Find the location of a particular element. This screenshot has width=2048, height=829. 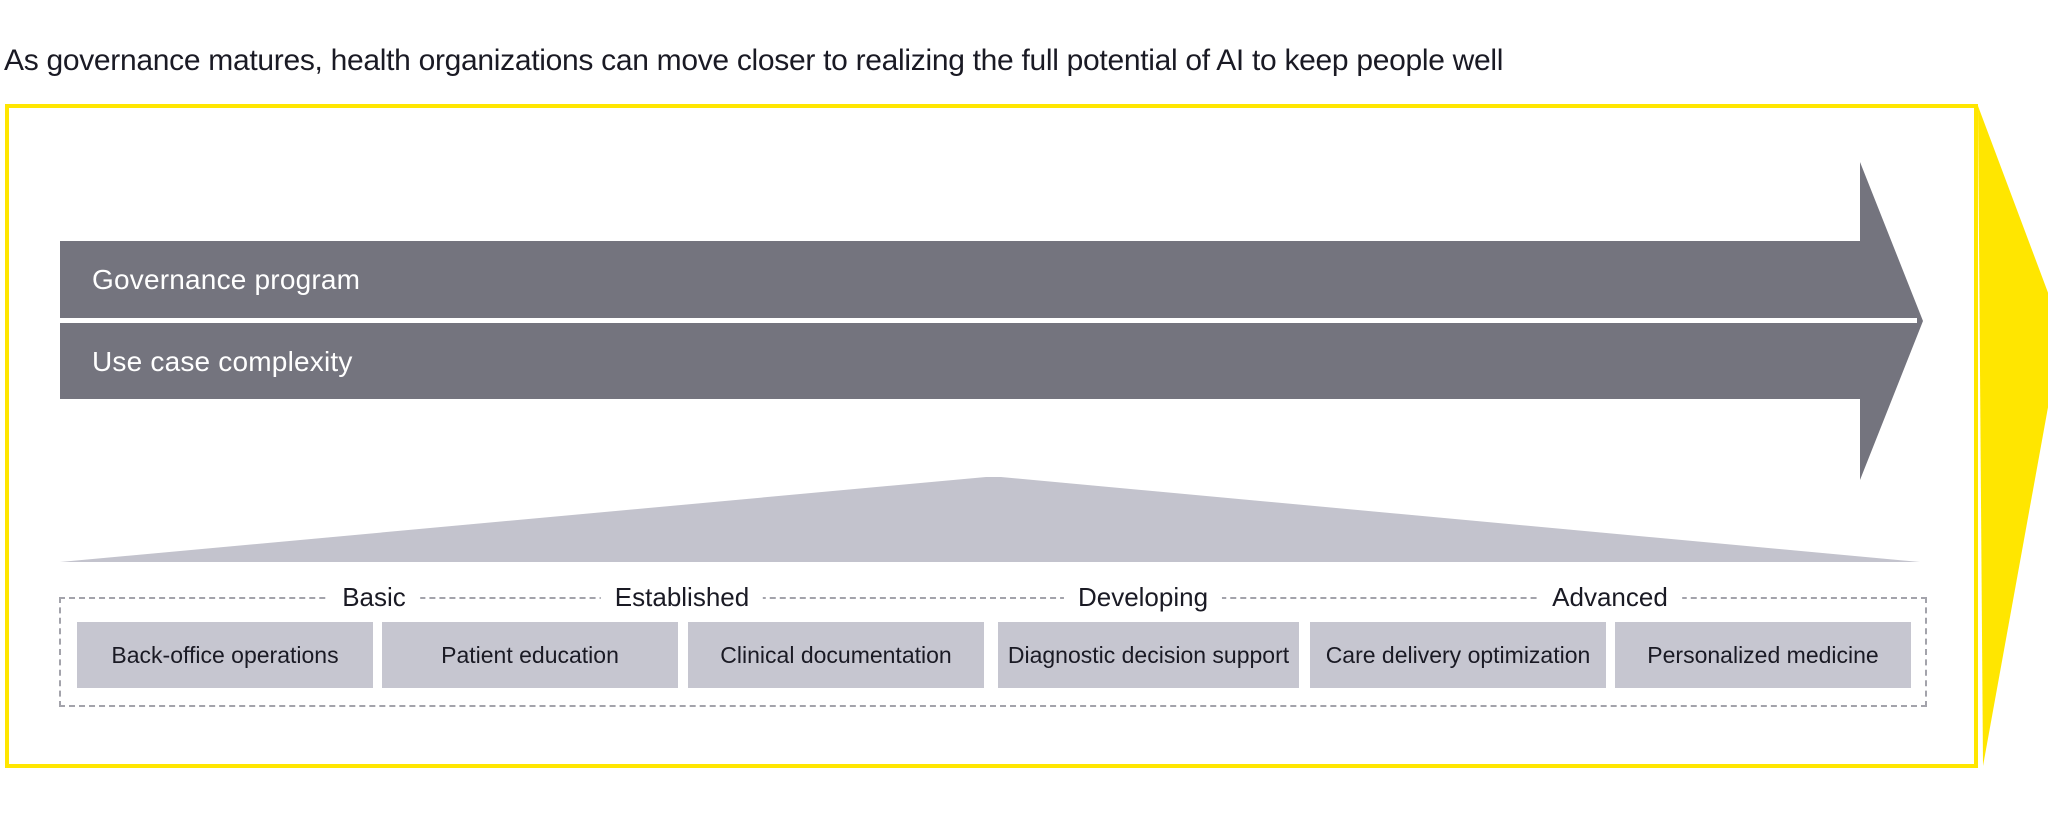

use-case-panel is located at coordinates (993, 652).